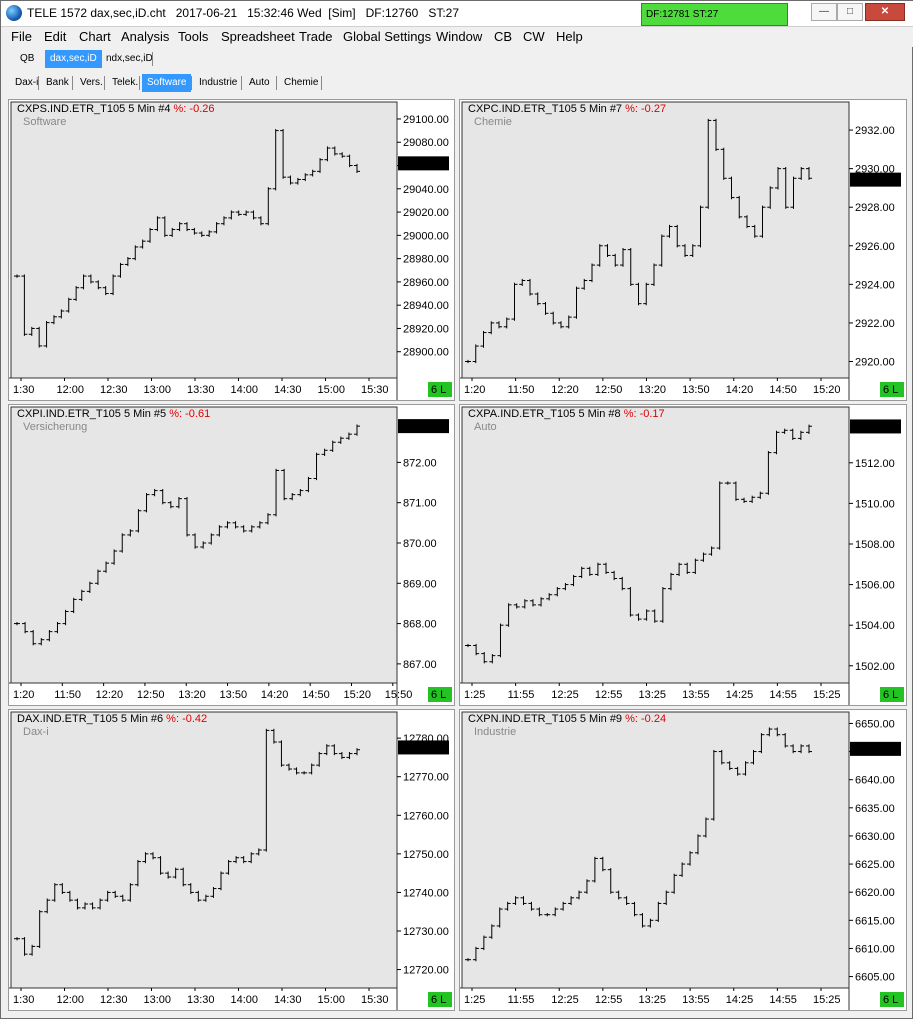 Image resolution: width=913 pixels, height=1019 pixels. What do you see at coordinates (129, 58) in the screenshot?
I see `page-tab-2: ndx,sec,iD` at bounding box center [129, 58].